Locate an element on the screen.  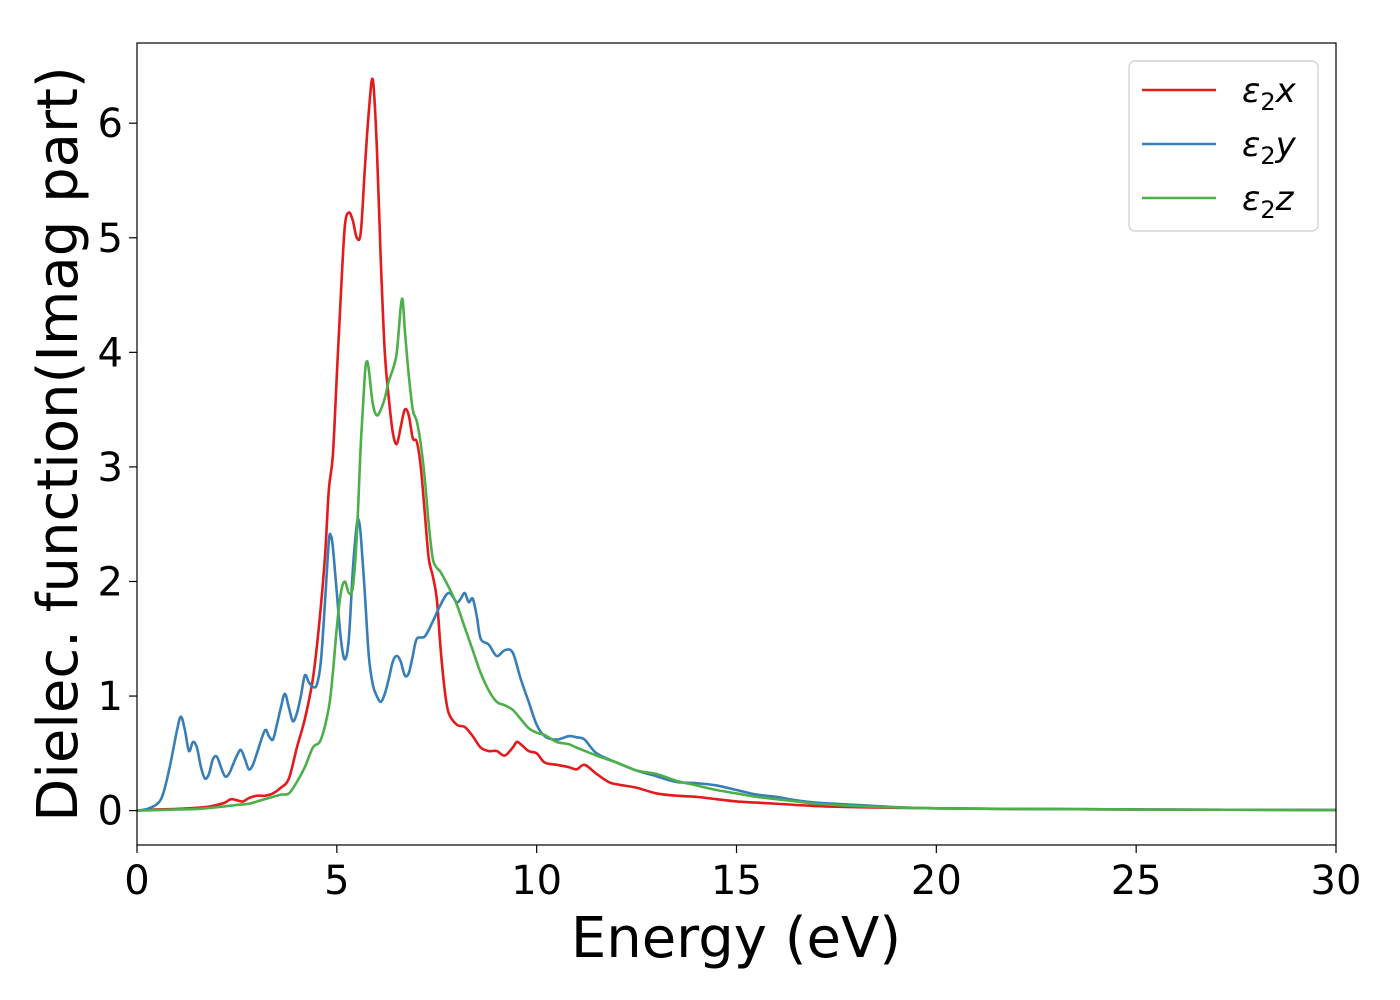
y-tick-label: 2 is located at coordinates (110, 582).